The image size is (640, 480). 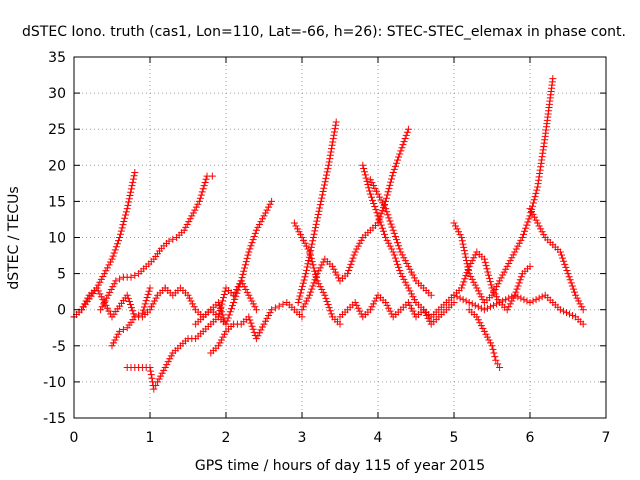 I want to click on y-tick-label: -15, so click(x=54, y=419).